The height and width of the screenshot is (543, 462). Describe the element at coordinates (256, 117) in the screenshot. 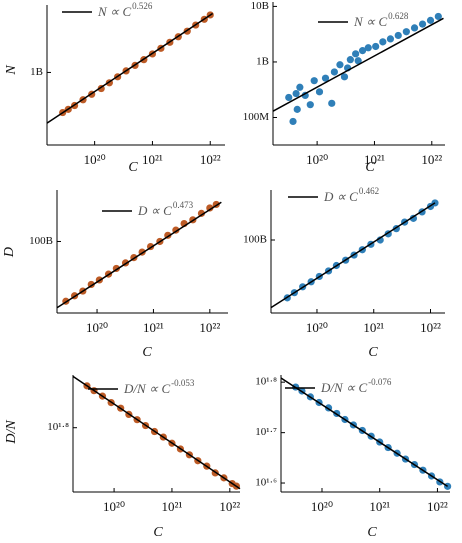

I see `y-tick-label: 100M` at that location.